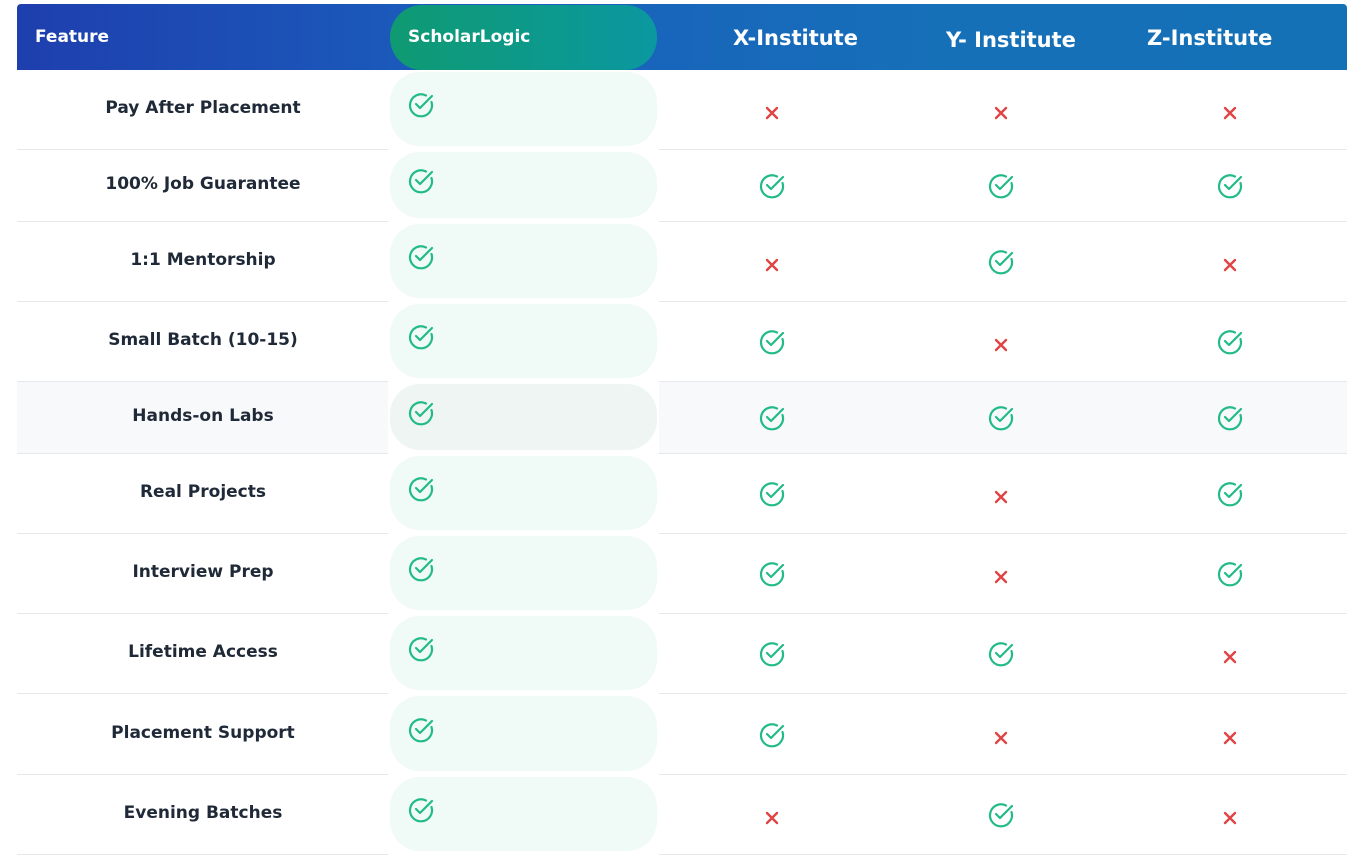  Describe the element at coordinates (682, 37) in the screenshot. I see `table-header` at that location.